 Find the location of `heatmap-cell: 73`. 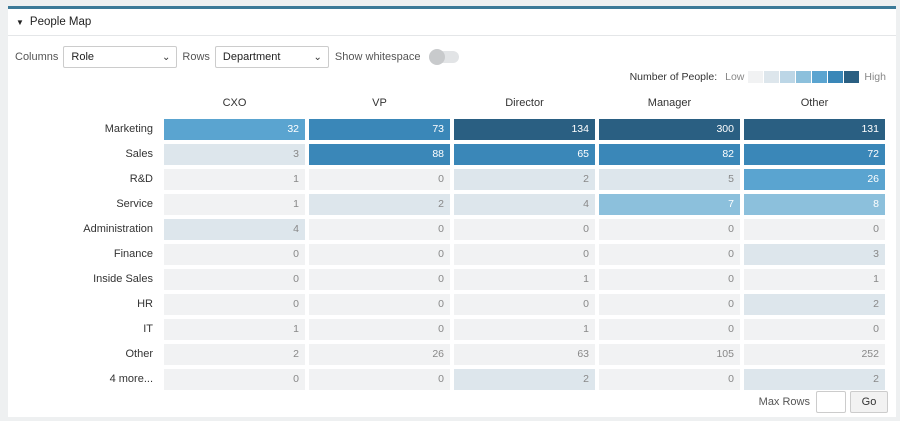

heatmap-cell: 73 is located at coordinates (379, 129).